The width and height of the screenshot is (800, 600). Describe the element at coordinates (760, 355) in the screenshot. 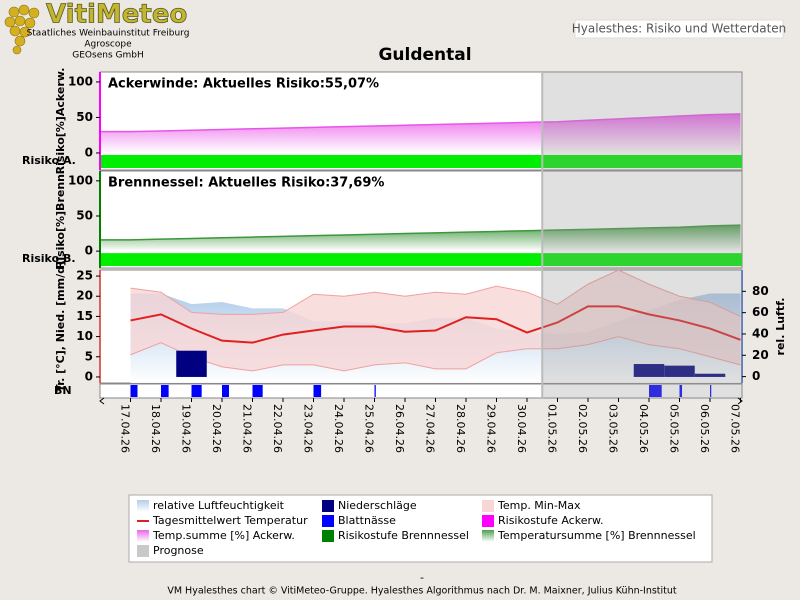

I see `y2-tick-label: 20` at that location.